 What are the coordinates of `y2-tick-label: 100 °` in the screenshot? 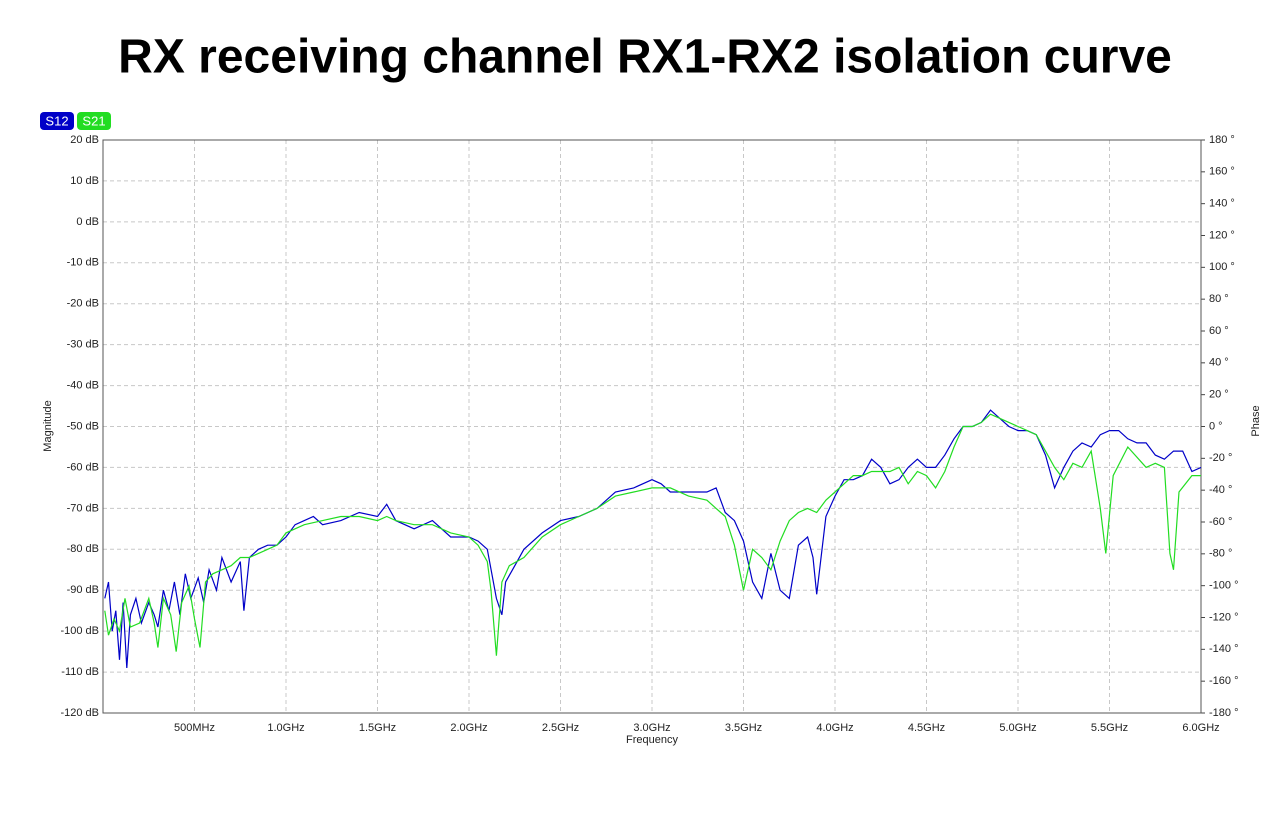 It's located at (1222, 267).